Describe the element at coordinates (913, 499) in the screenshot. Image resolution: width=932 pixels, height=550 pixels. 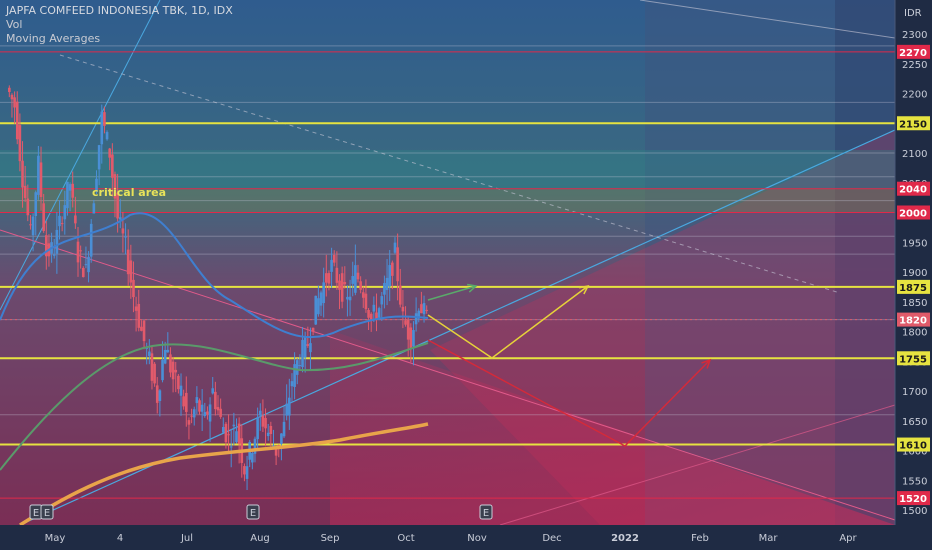
I see `price-level-tag-label: 1520` at that location.